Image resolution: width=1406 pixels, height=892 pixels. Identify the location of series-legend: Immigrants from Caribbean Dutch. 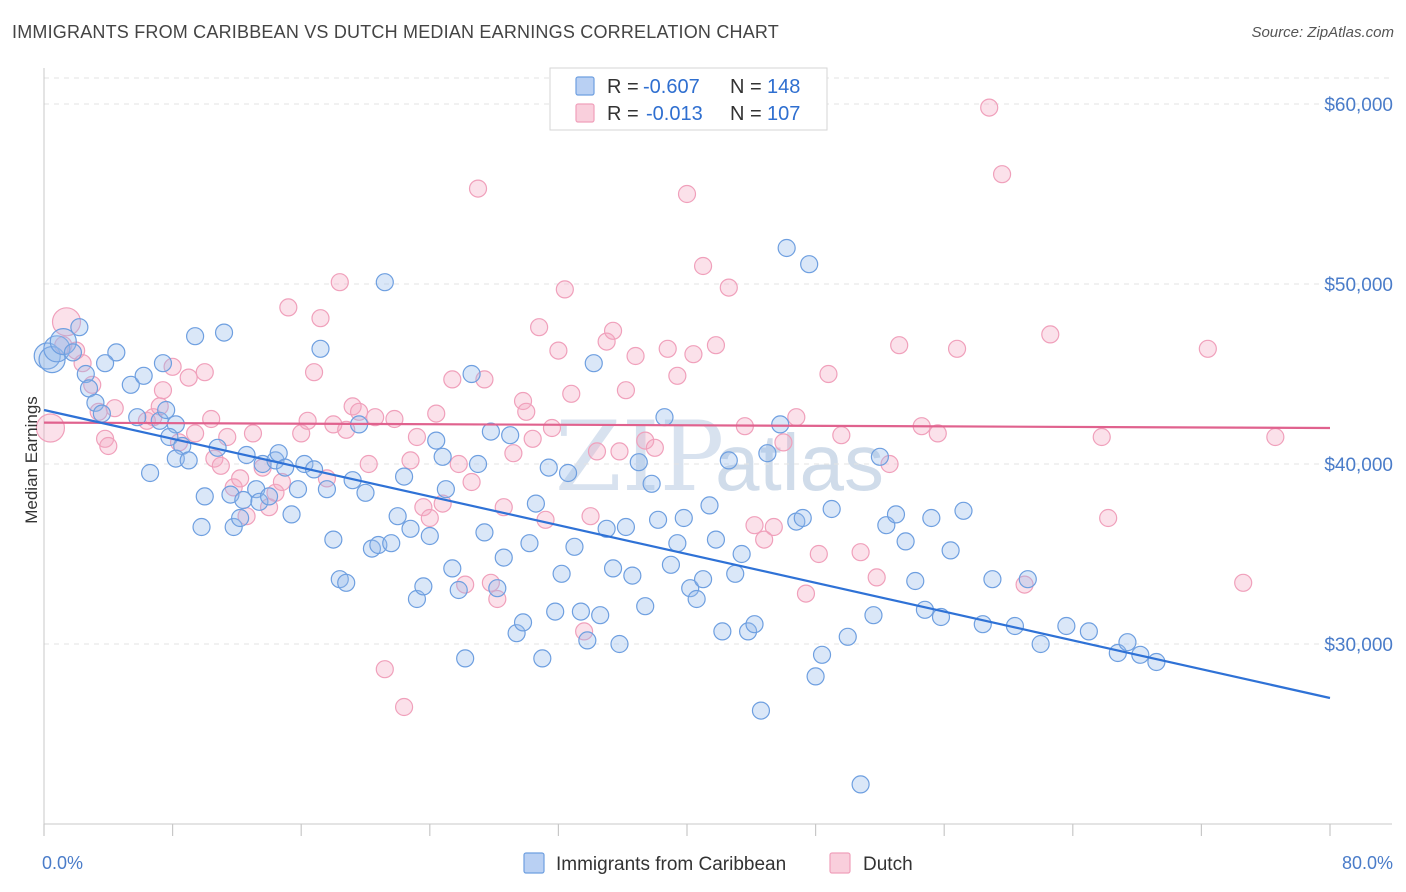
(718, 863).